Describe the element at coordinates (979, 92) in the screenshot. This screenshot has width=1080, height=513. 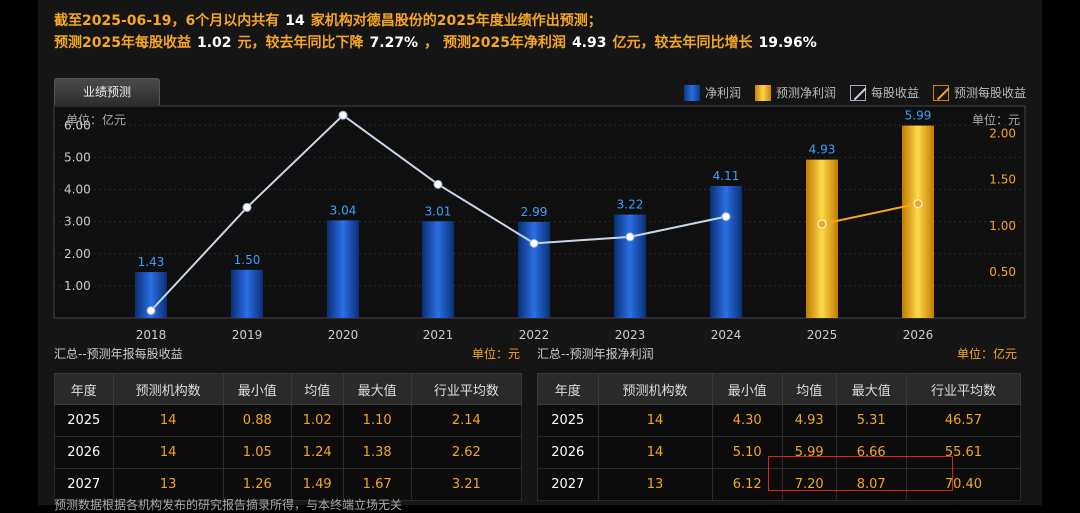
I see `legend-forecast-eps: 预测每股收益` at that location.